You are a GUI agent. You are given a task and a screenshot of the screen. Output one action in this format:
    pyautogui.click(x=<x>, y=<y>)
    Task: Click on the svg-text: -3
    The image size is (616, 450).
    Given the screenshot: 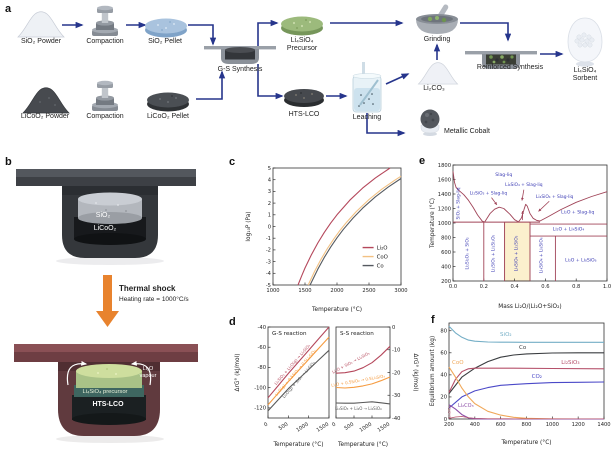 What is the action you would take?
    pyautogui.click(x=268, y=262)
    